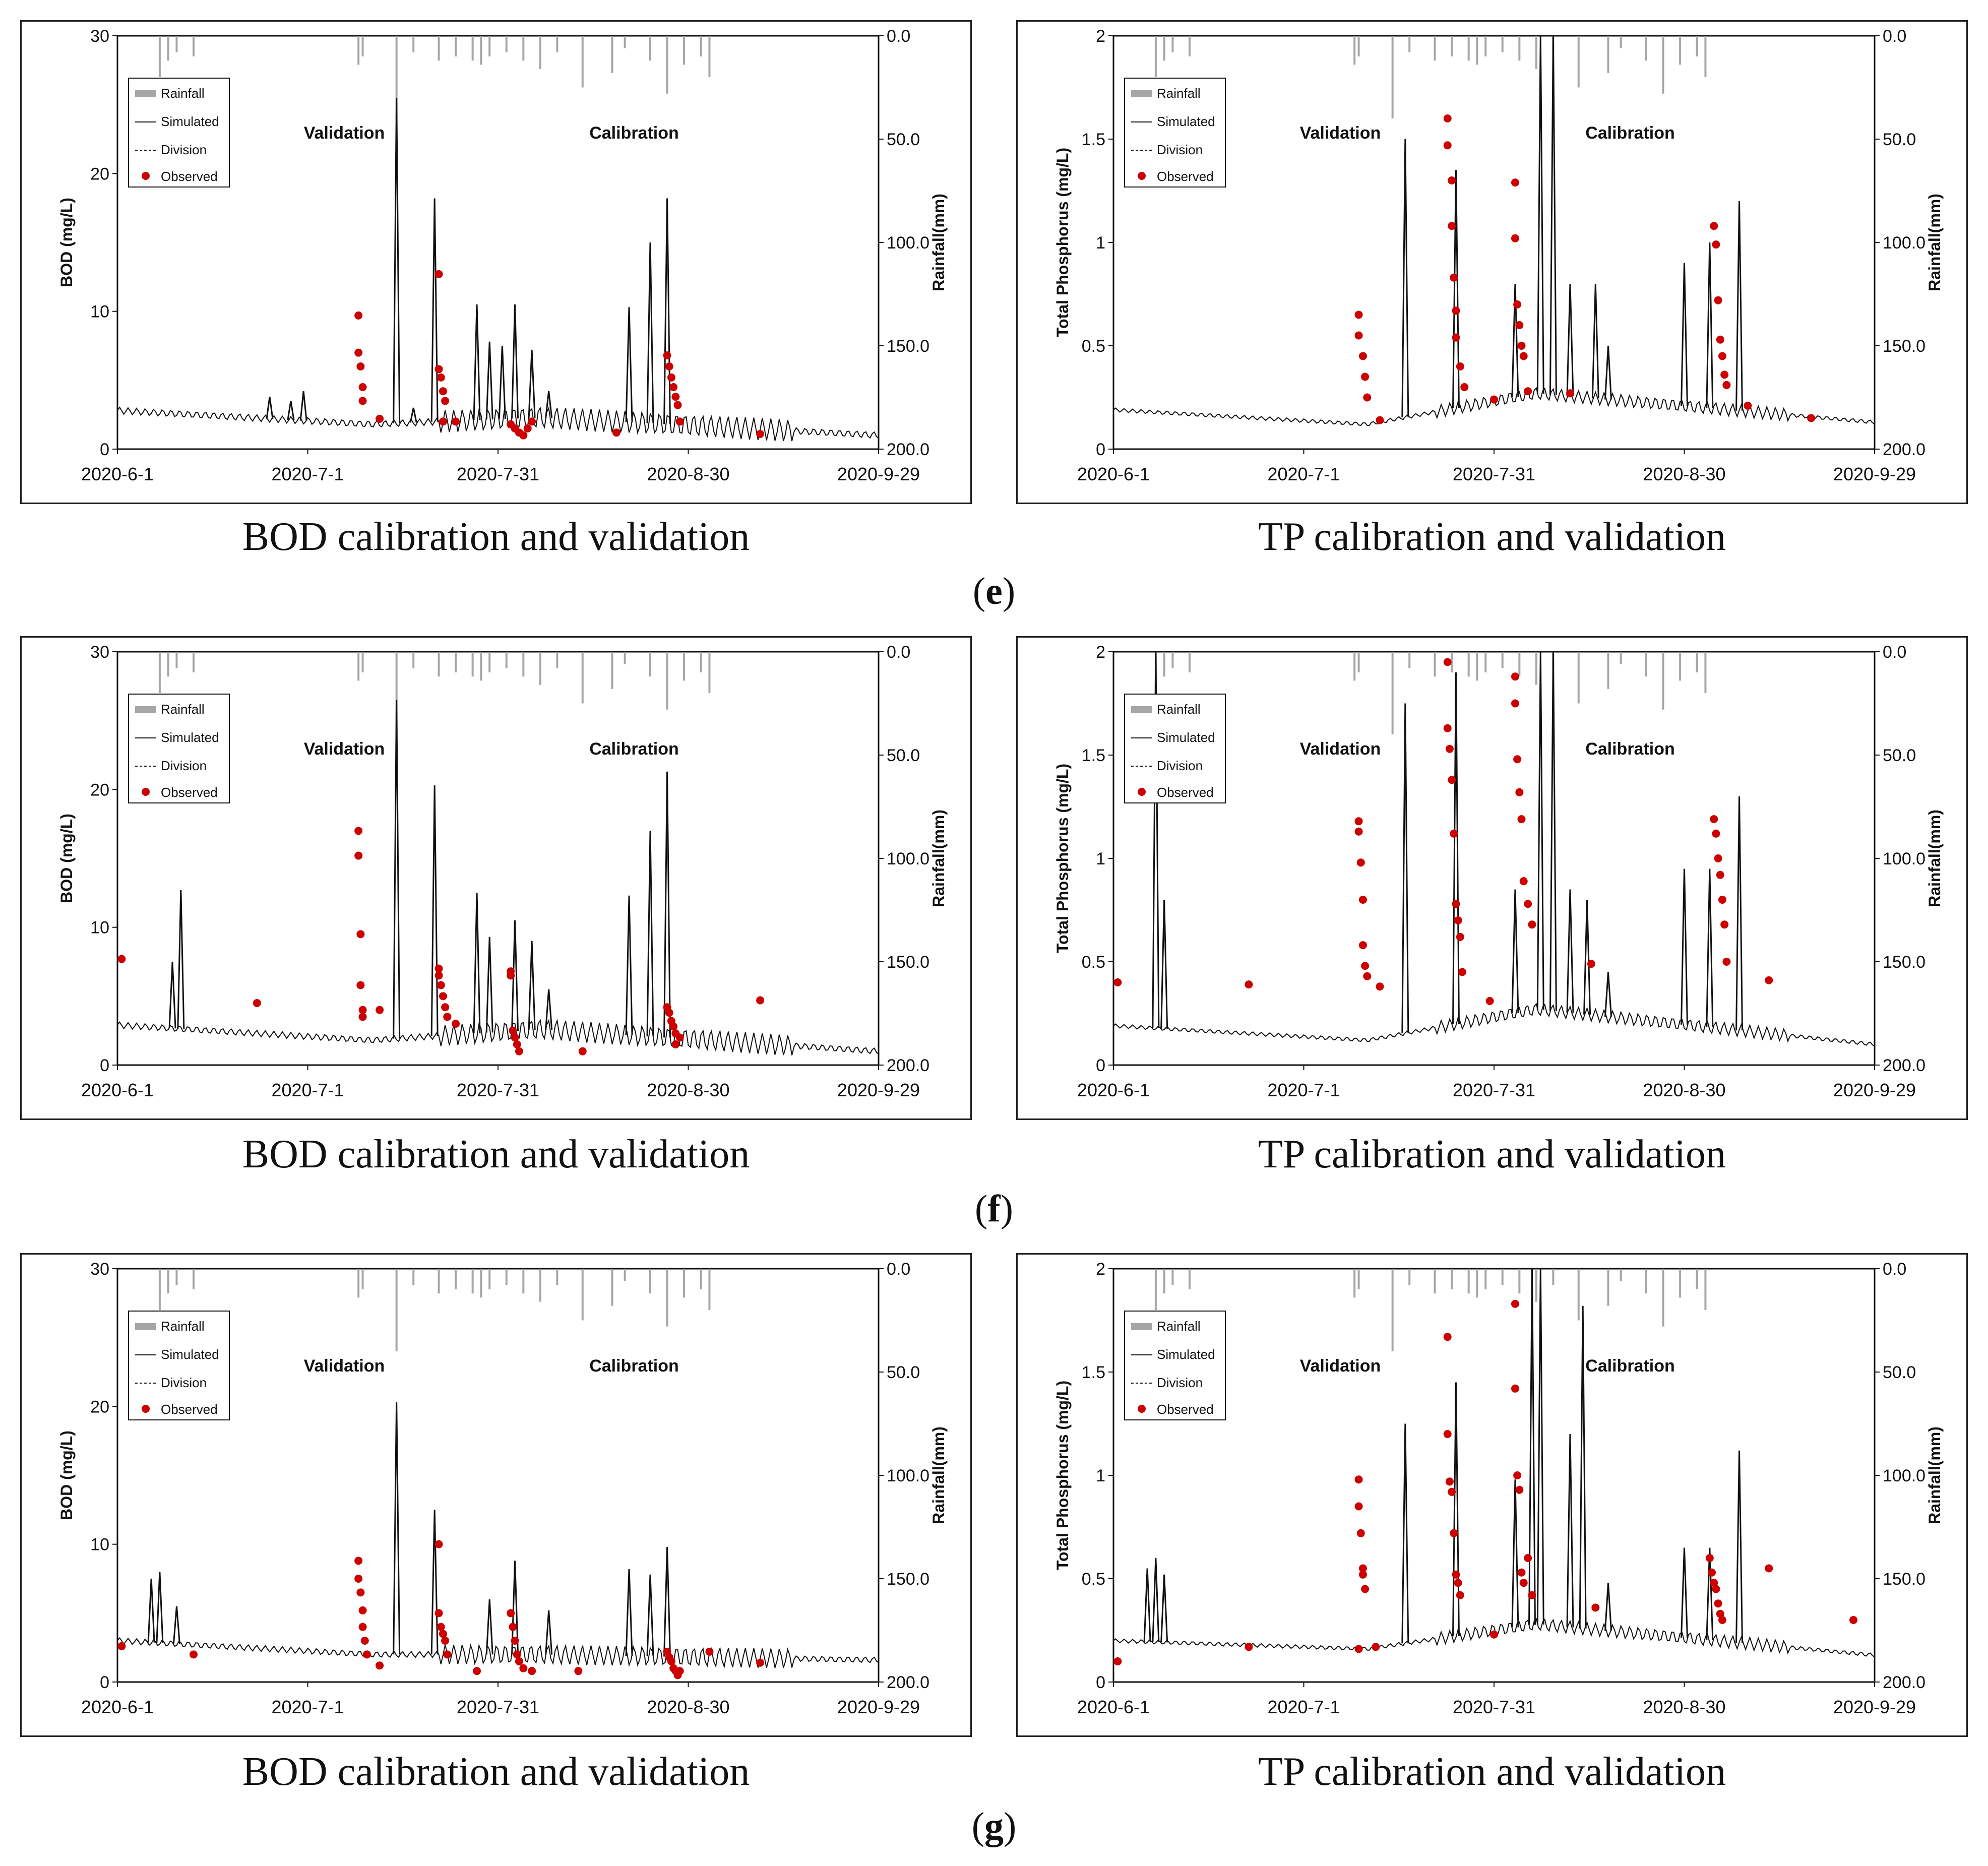 The height and width of the screenshot is (1866, 1988). I want to click on y2-tick-label: 200.0, so click(1904, 449).